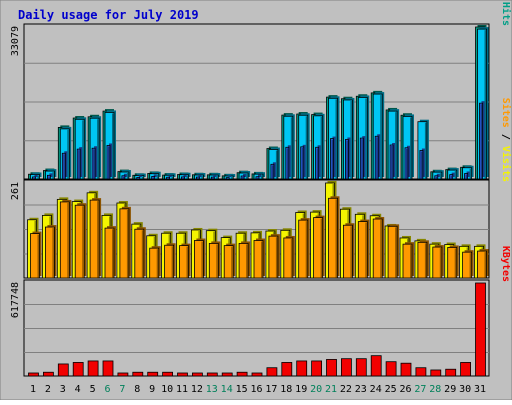  What do you see at coordinates (63, 389) in the screenshot?
I see `x-tick-label: 3` at bounding box center [63, 389].